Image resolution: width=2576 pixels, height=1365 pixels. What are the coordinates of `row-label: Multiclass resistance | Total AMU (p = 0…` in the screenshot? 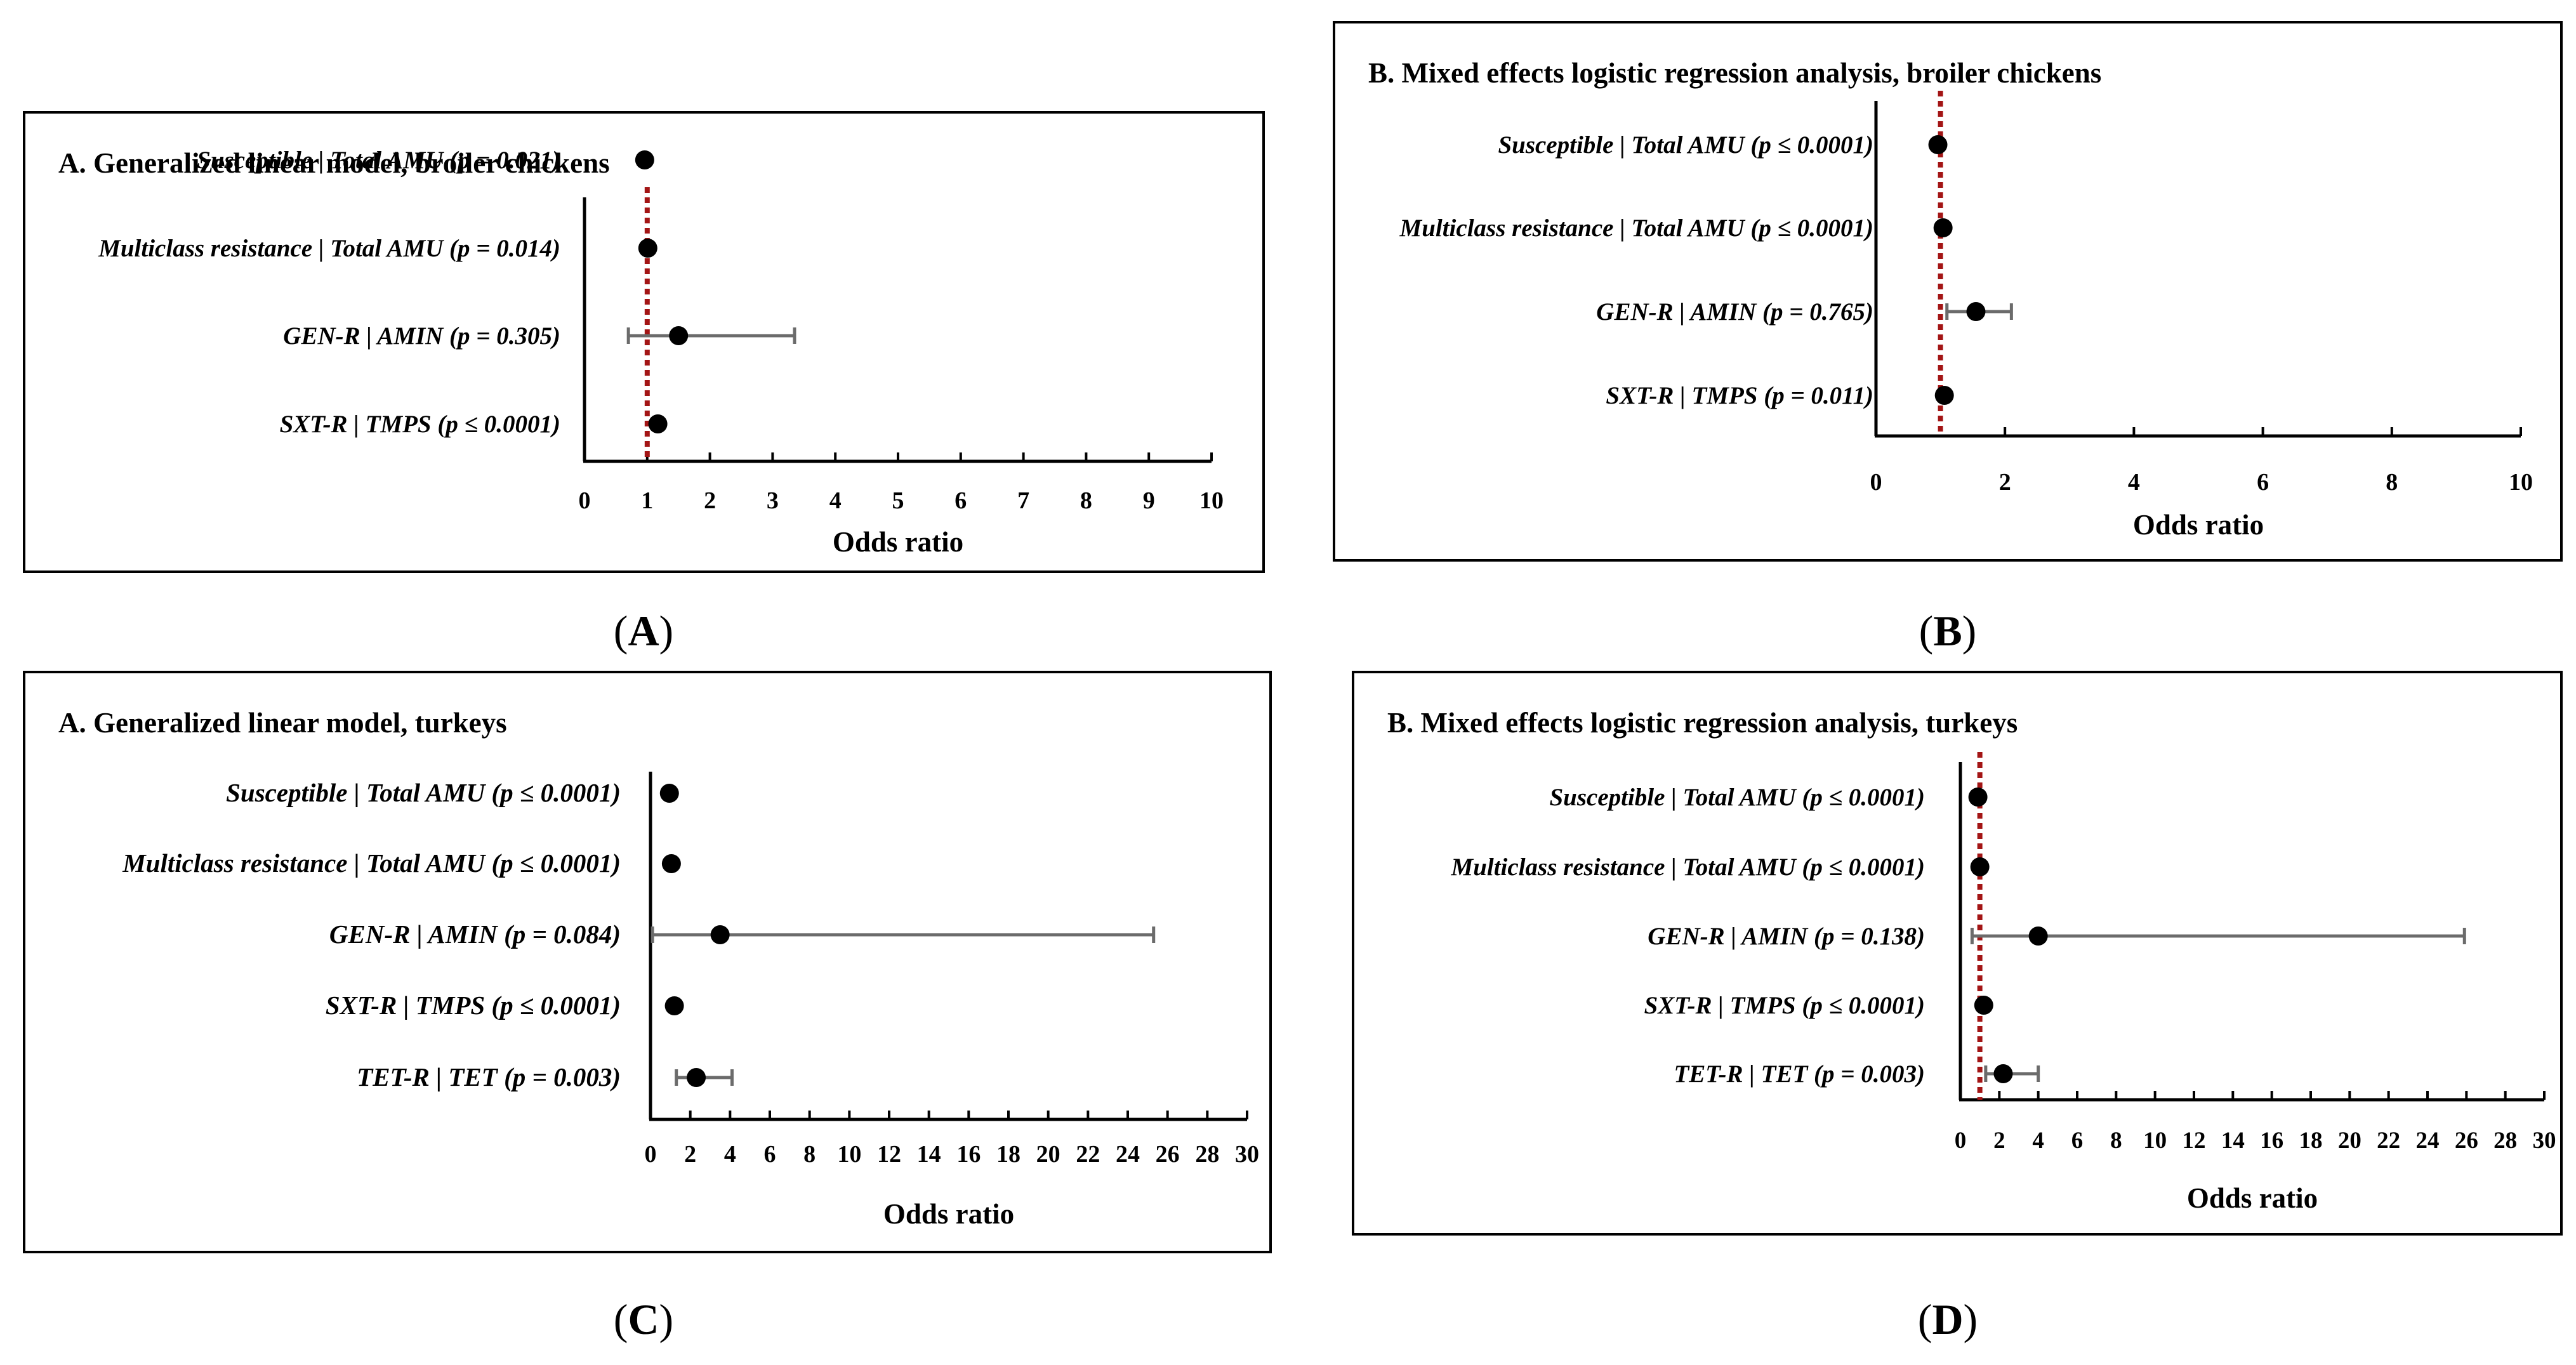 It's located at (329, 248).